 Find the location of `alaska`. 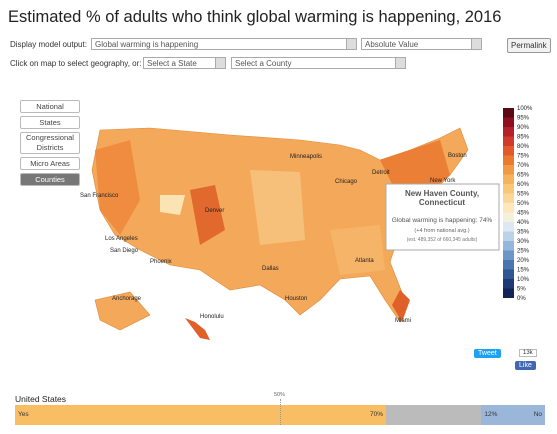

alaska is located at coordinates (122, 311).